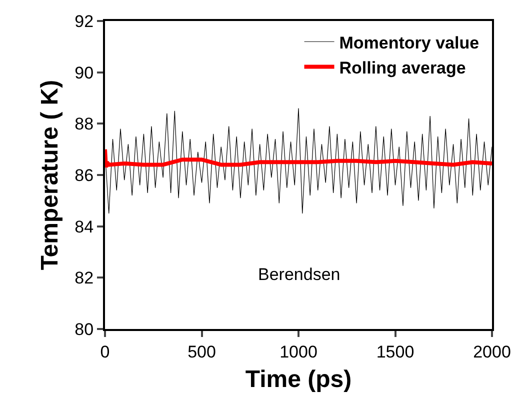 This screenshot has height=414, width=523. Describe the element at coordinates (202, 352) in the screenshot. I see `x-tick-label: 500` at that location.